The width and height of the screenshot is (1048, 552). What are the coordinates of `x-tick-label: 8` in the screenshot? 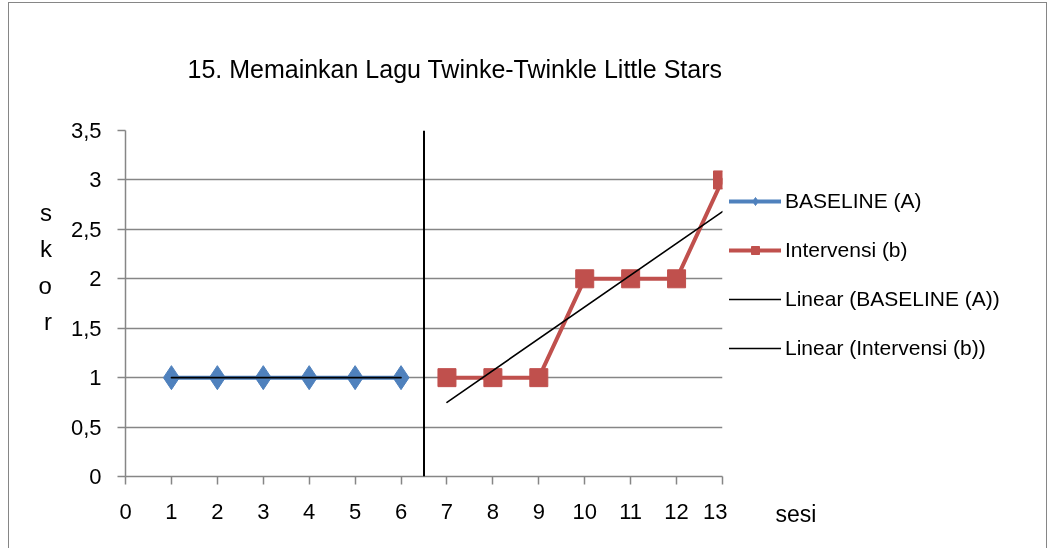 It's located at (493, 511).